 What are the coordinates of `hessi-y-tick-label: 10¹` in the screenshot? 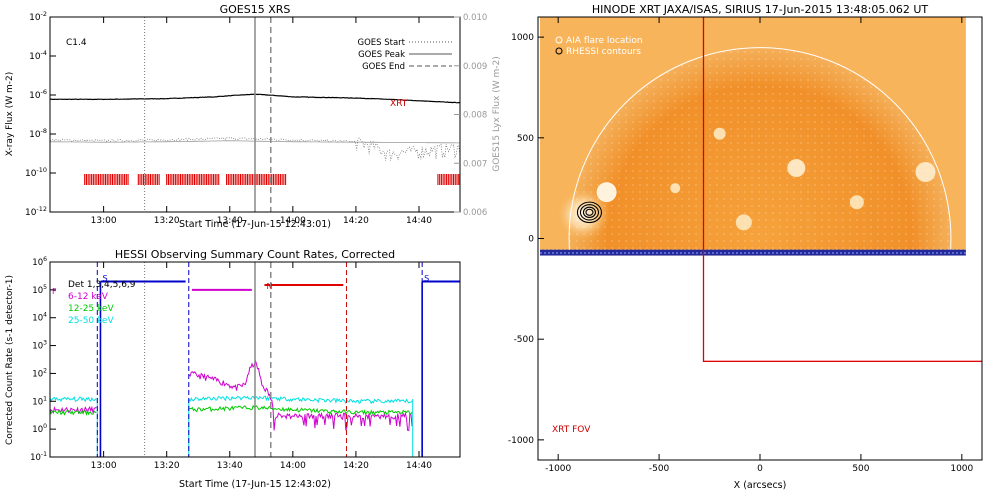 It's located at (39, 401).